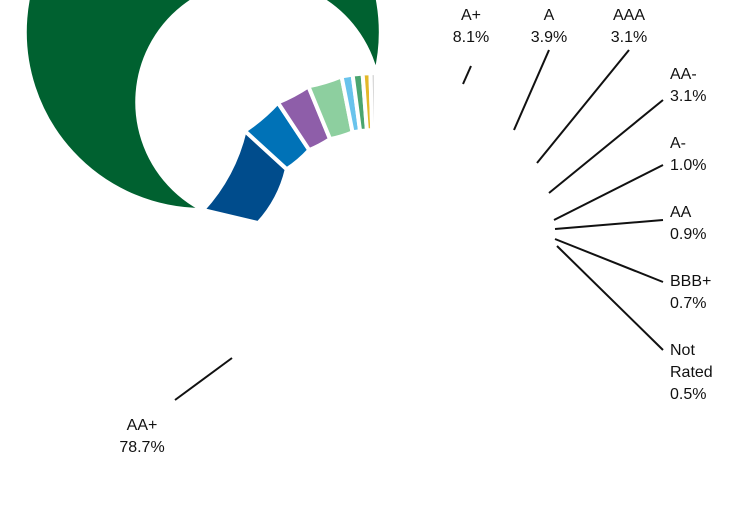 This screenshot has height=505, width=753. Describe the element at coordinates (682, 350) in the screenshot. I see `label-line-not-rated-1: Not` at that location.